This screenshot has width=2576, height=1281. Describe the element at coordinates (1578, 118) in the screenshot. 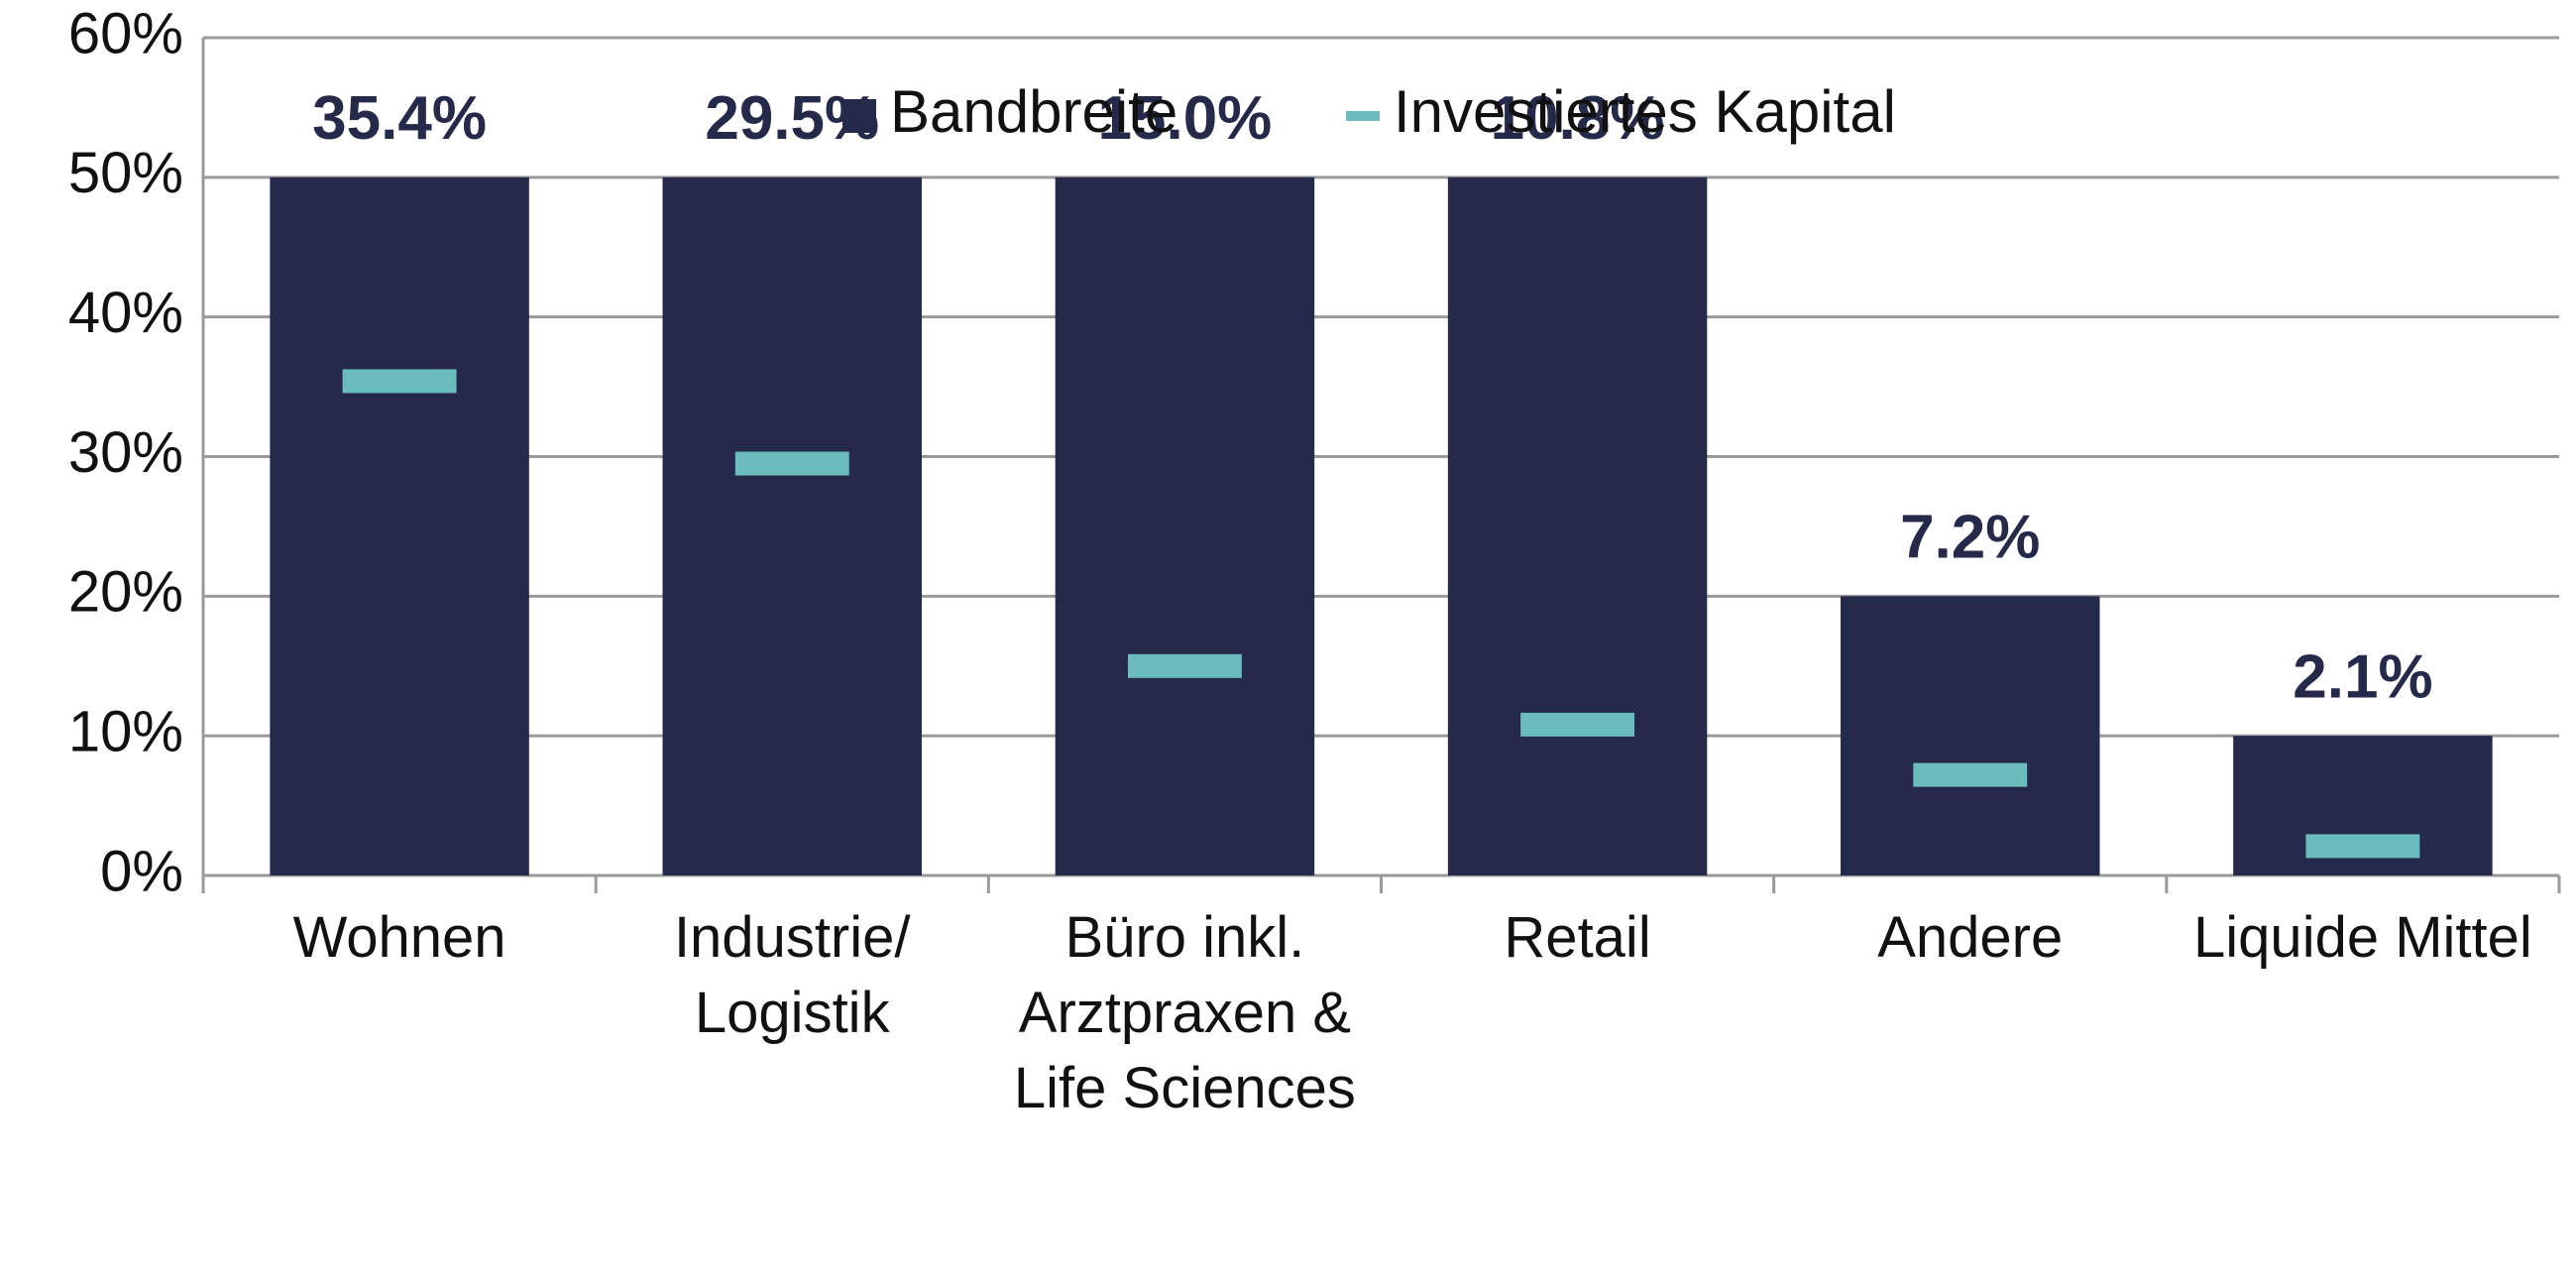

I see `value-label: 10.8%` at that location.